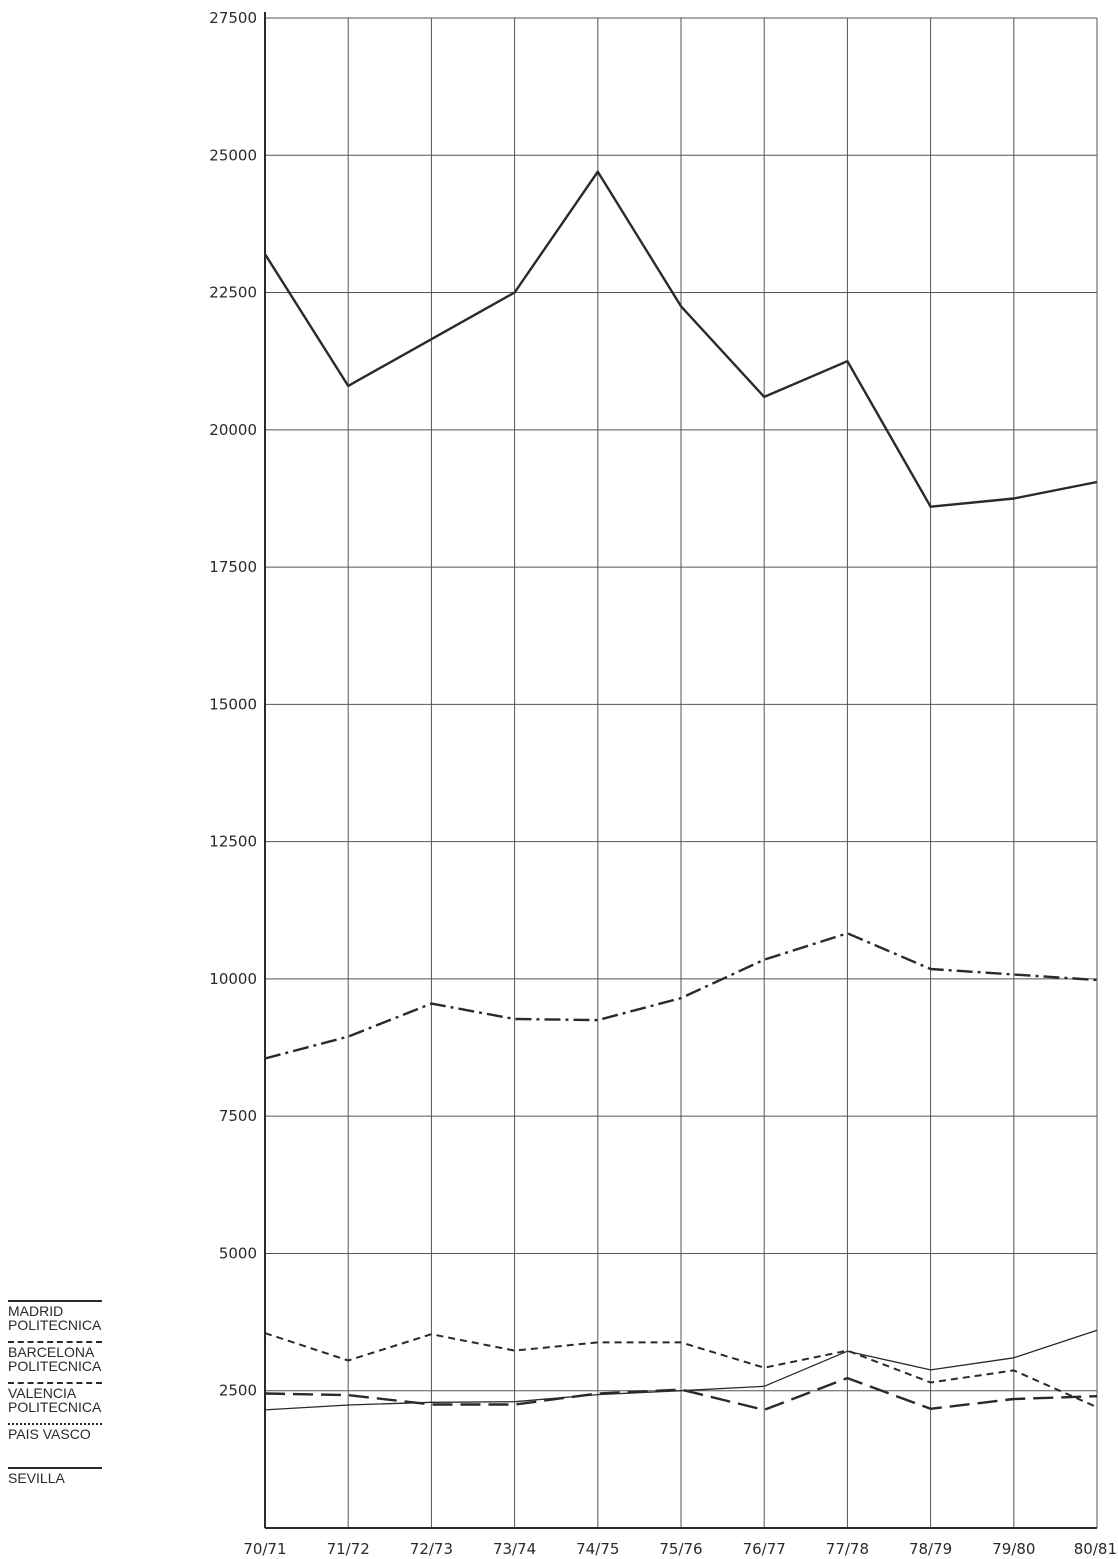 The width and height of the screenshot is (1118, 1559). Describe the element at coordinates (681, 996) in the screenshot. I see `series-line-barcelona-politecnica` at that location.